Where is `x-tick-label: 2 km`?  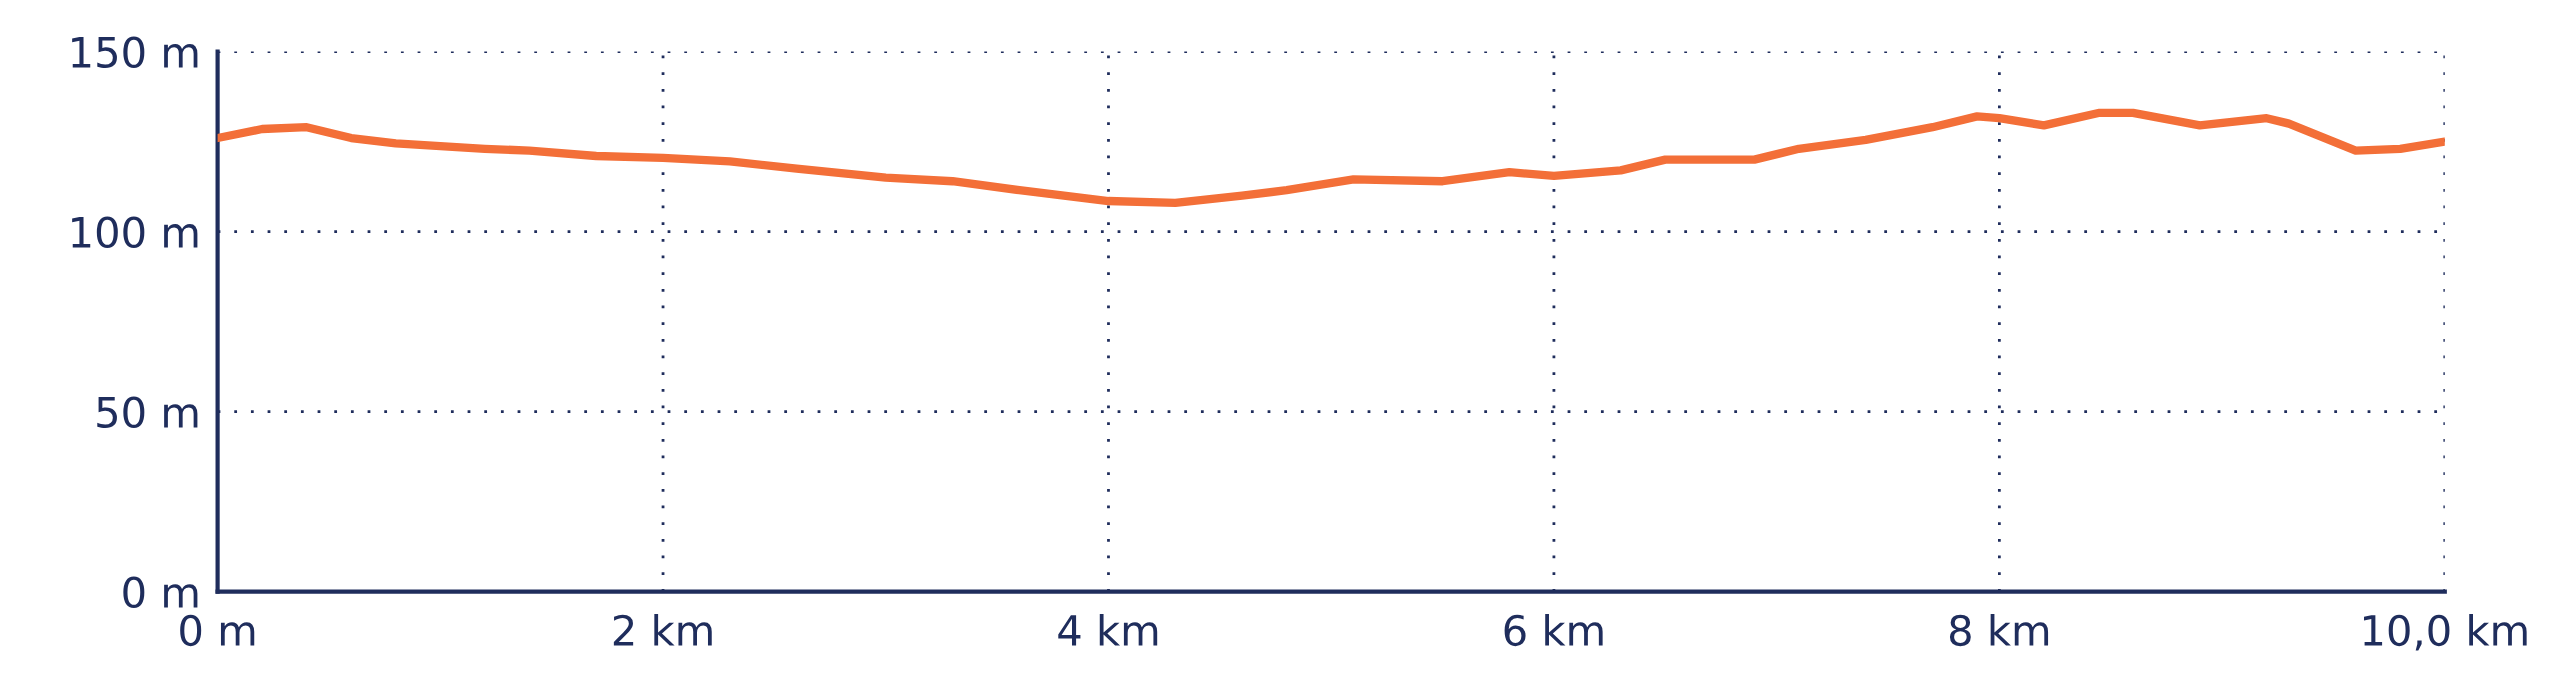
x-tick-label: 2 km is located at coordinates (662, 629).